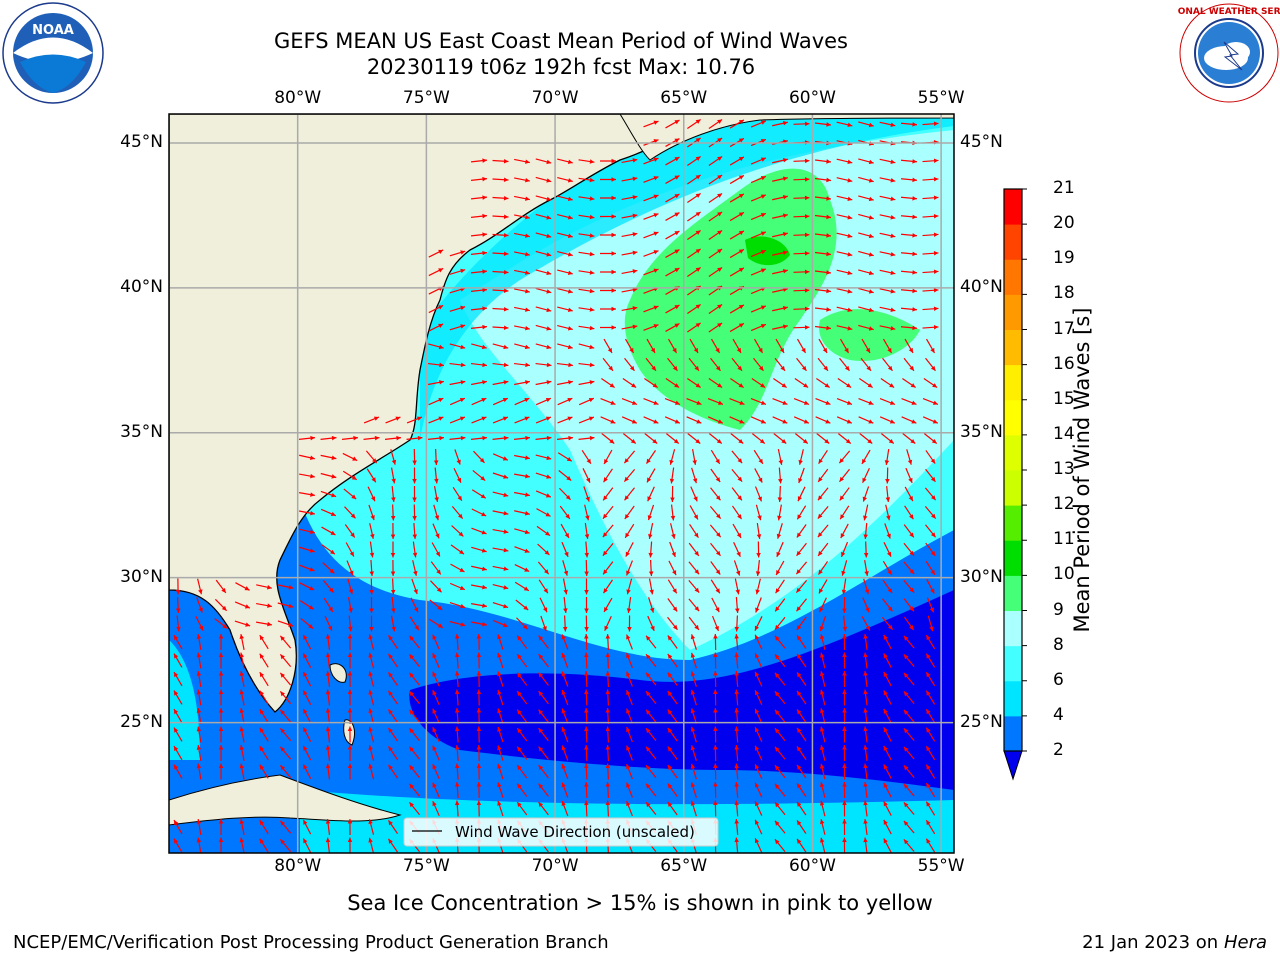  What do you see at coordinates (812, 866) in the screenshot?
I see `lon-tick-label: 60°W` at bounding box center [812, 866].